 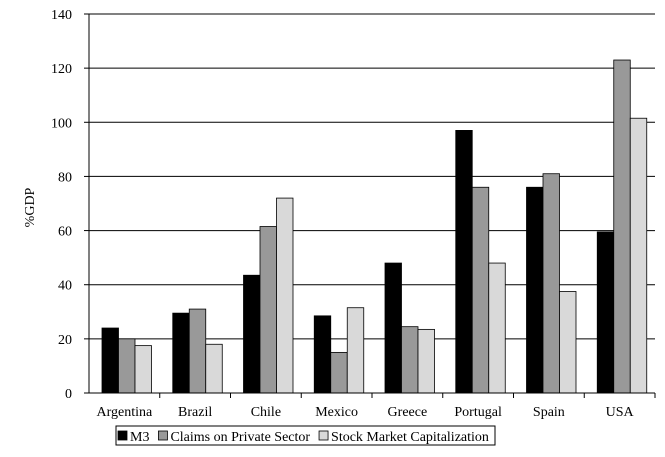 I want to click on x-tick-label: Chile, so click(x=266, y=412).